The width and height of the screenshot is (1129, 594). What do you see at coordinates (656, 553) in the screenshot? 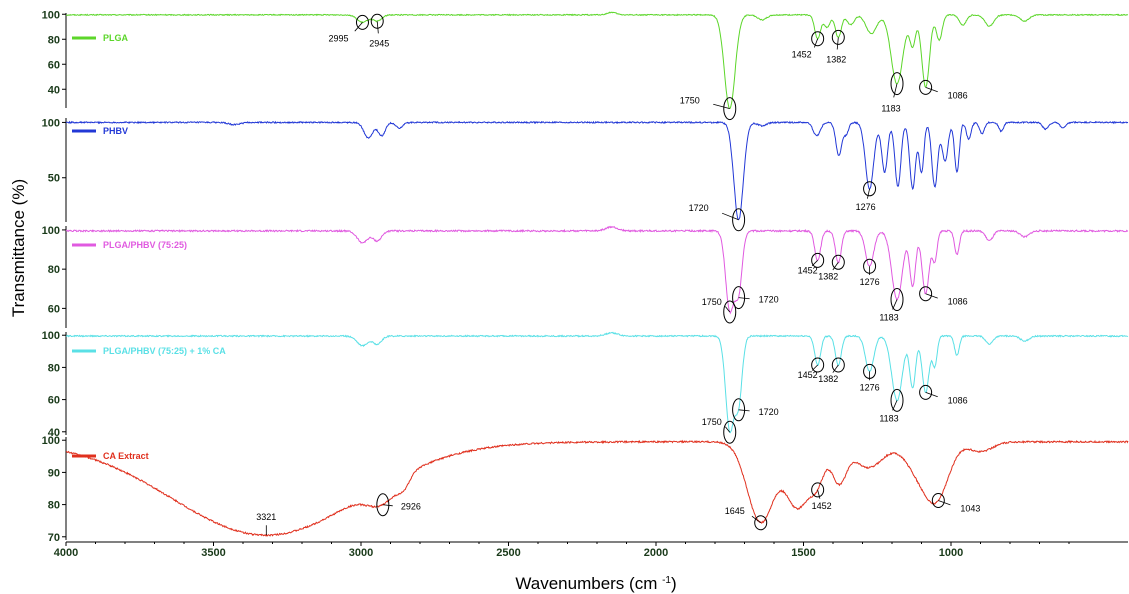
I see `x-tick-label: 2000` at bounding box center [656, 553].